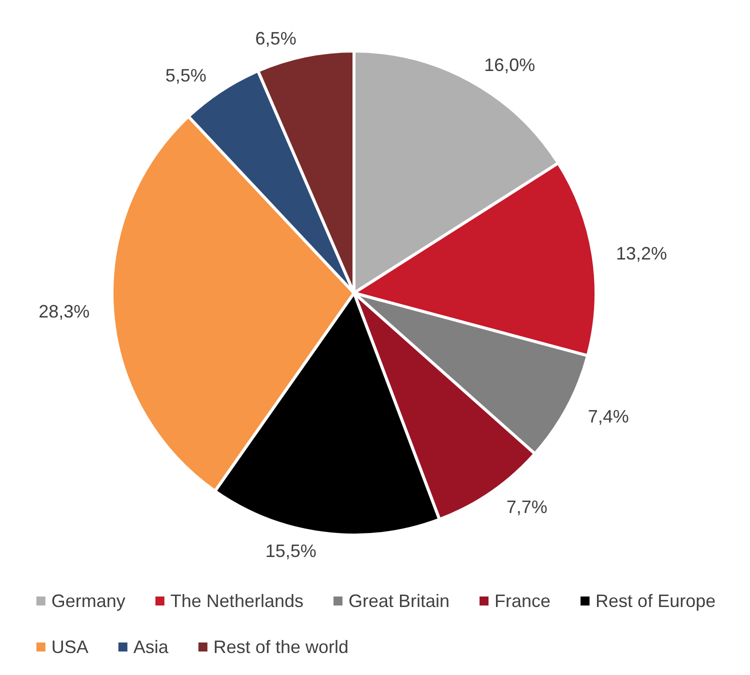 This screenshot has height=675, width=750. Describe the element at coordinates (522, 601) in the screenshot. I see `legend-label: France` at that location.